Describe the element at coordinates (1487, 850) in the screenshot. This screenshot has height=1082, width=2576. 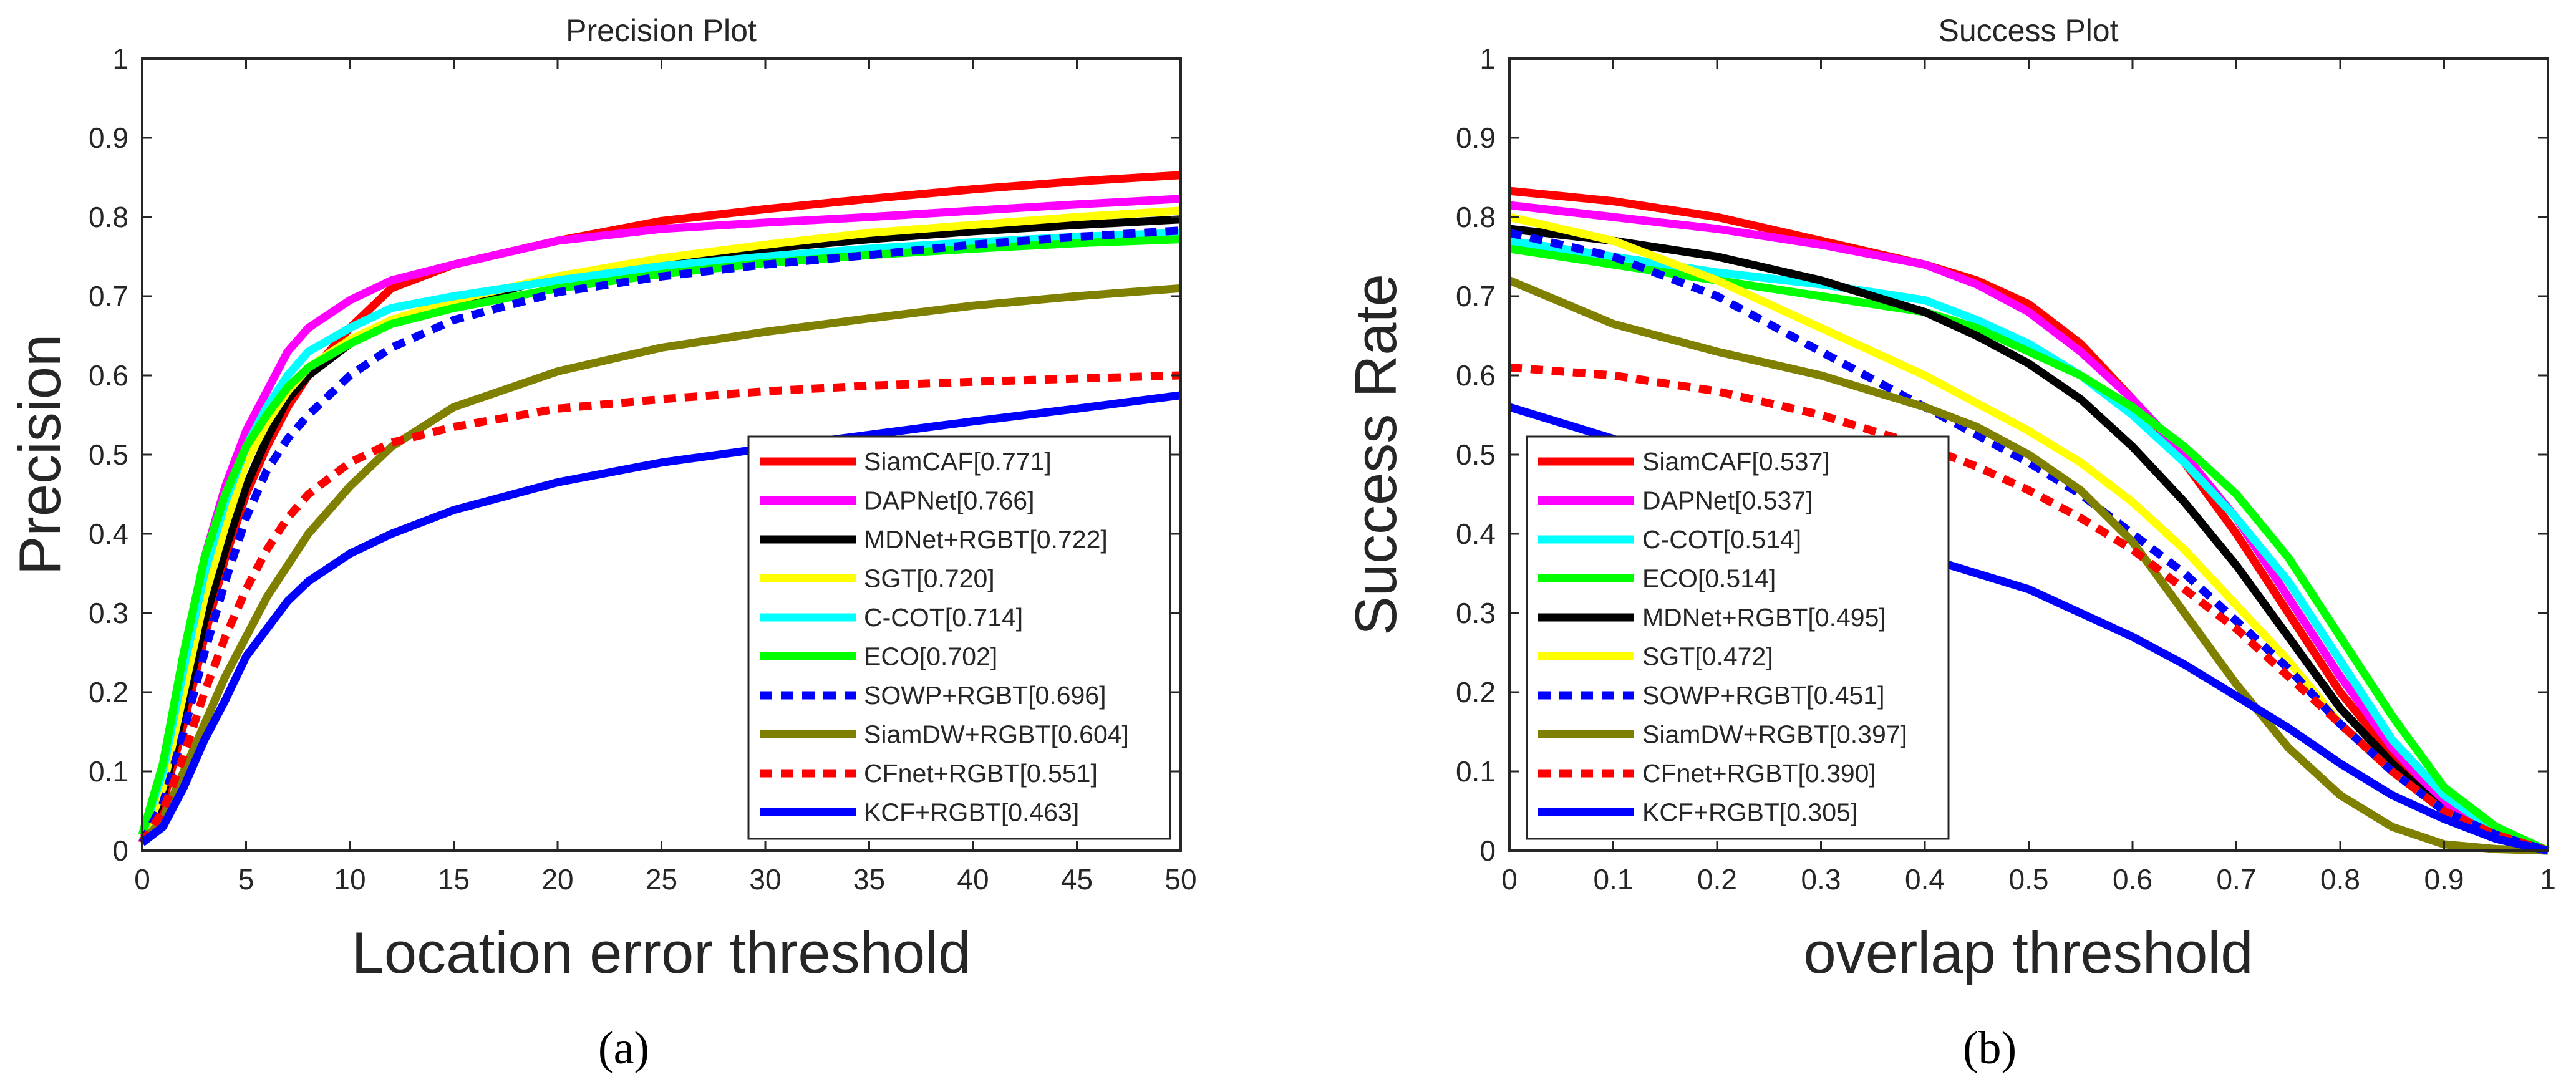
I see `success-y-tick-label: 0` at that location.